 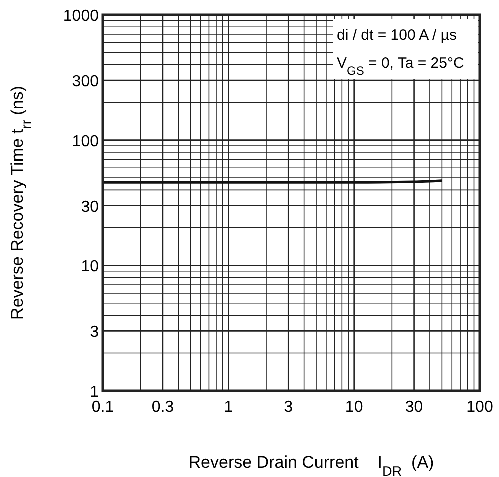 What do you see at coordinates (400, 66) in the screenshot?
I see `annotation: V$_{GS}$ = 0, Ta = 25°C` at bounding box center [400, 66].